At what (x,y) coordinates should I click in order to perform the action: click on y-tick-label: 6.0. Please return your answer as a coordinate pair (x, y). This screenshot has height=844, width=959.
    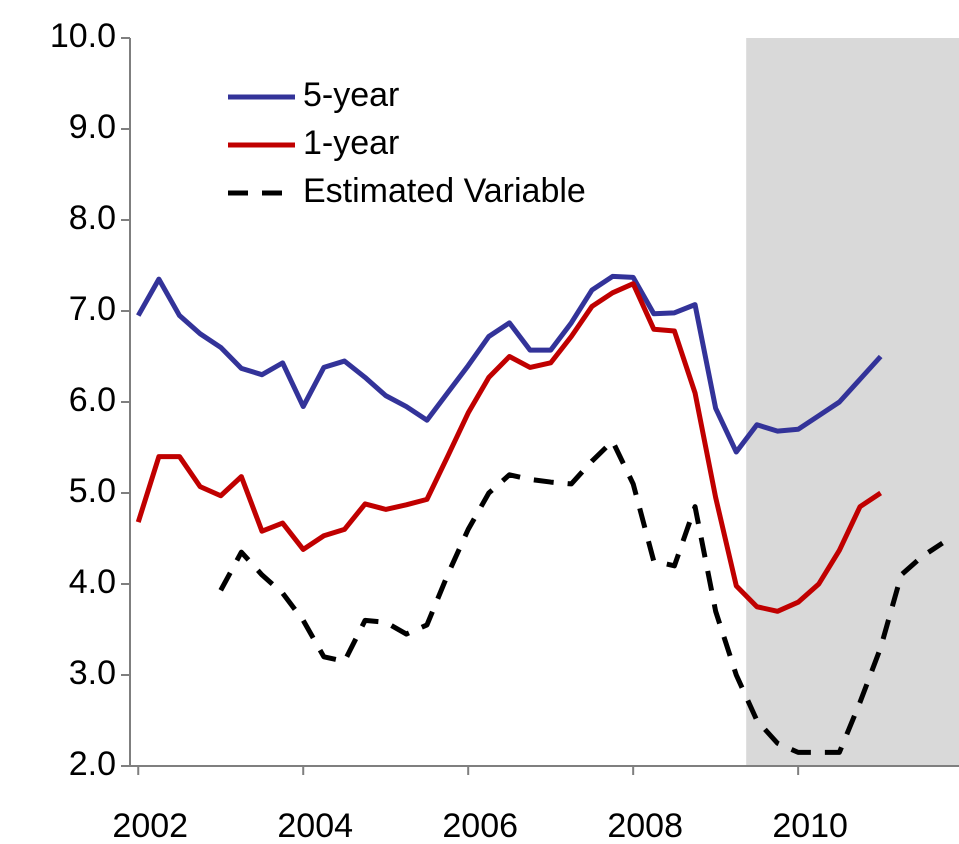
    Looking at the image, I should click on (92, 400).